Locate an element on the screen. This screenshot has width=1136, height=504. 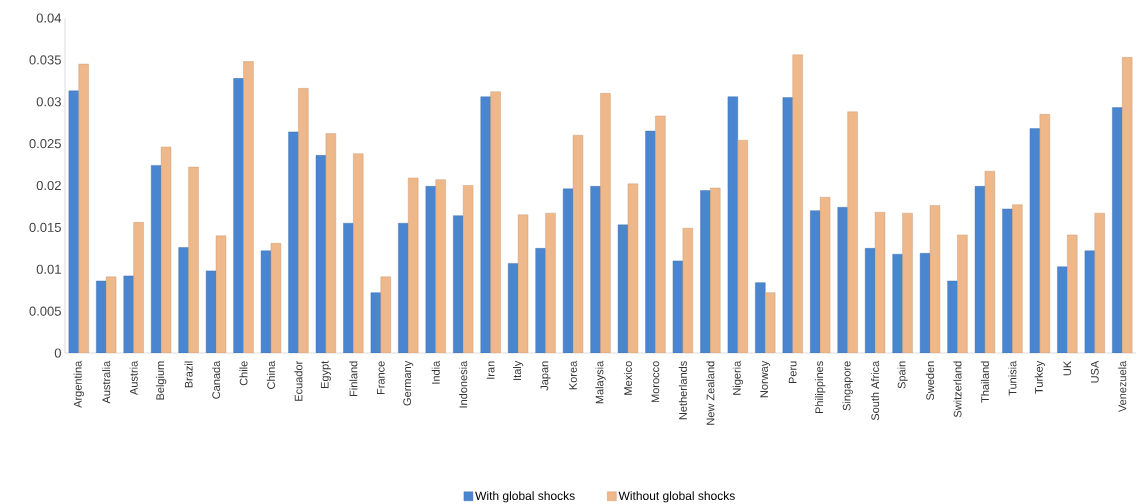
y-tick-label: 0.02 is located at coordinates (48, 185).